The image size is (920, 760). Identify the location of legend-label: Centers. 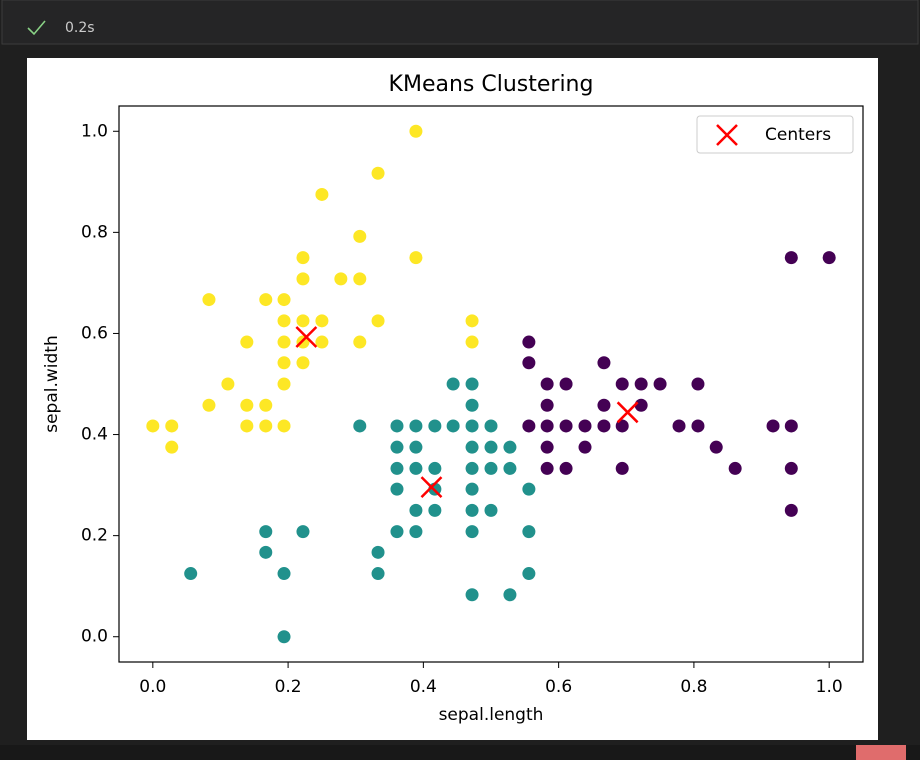
(798, 135).